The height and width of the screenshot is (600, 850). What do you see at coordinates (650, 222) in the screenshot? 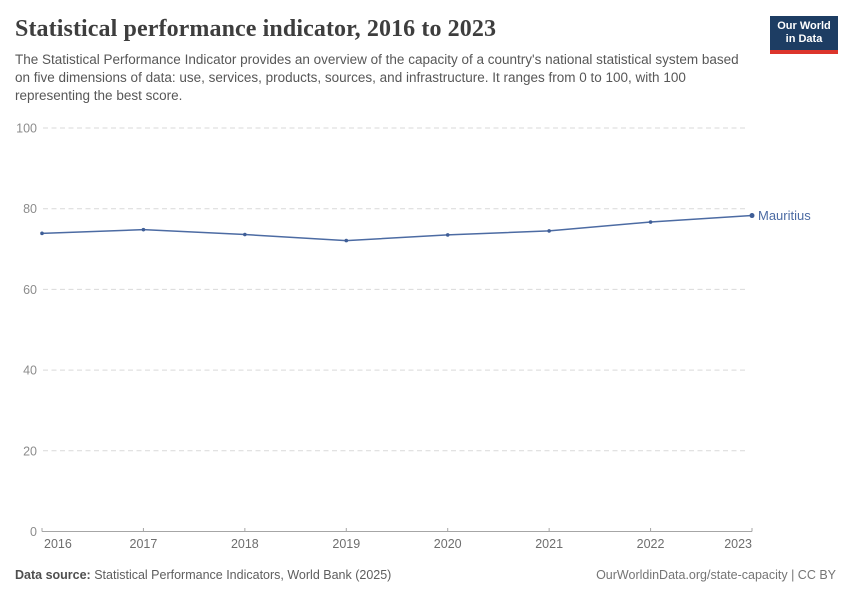
I see `data-point-2022` at bounding box center [650, 222].